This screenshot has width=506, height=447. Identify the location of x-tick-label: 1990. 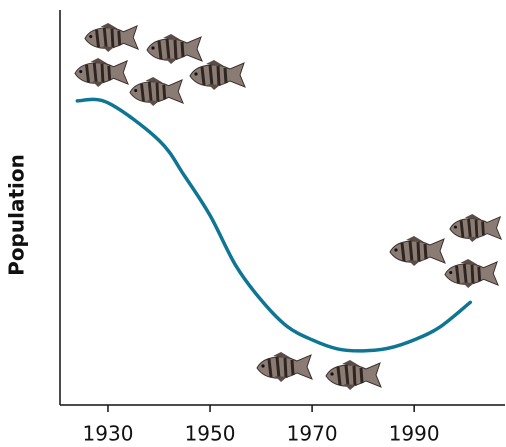
(414, 434).